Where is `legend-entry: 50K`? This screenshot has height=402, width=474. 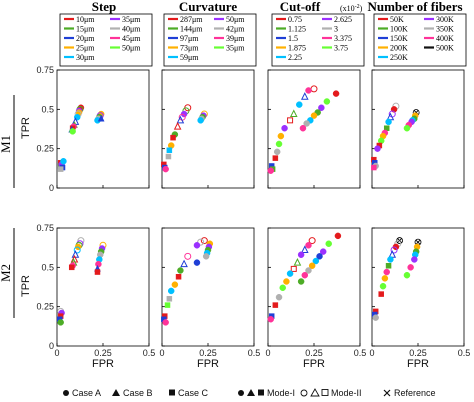 legend-entry: 50K is located at coordinates (397, 19).